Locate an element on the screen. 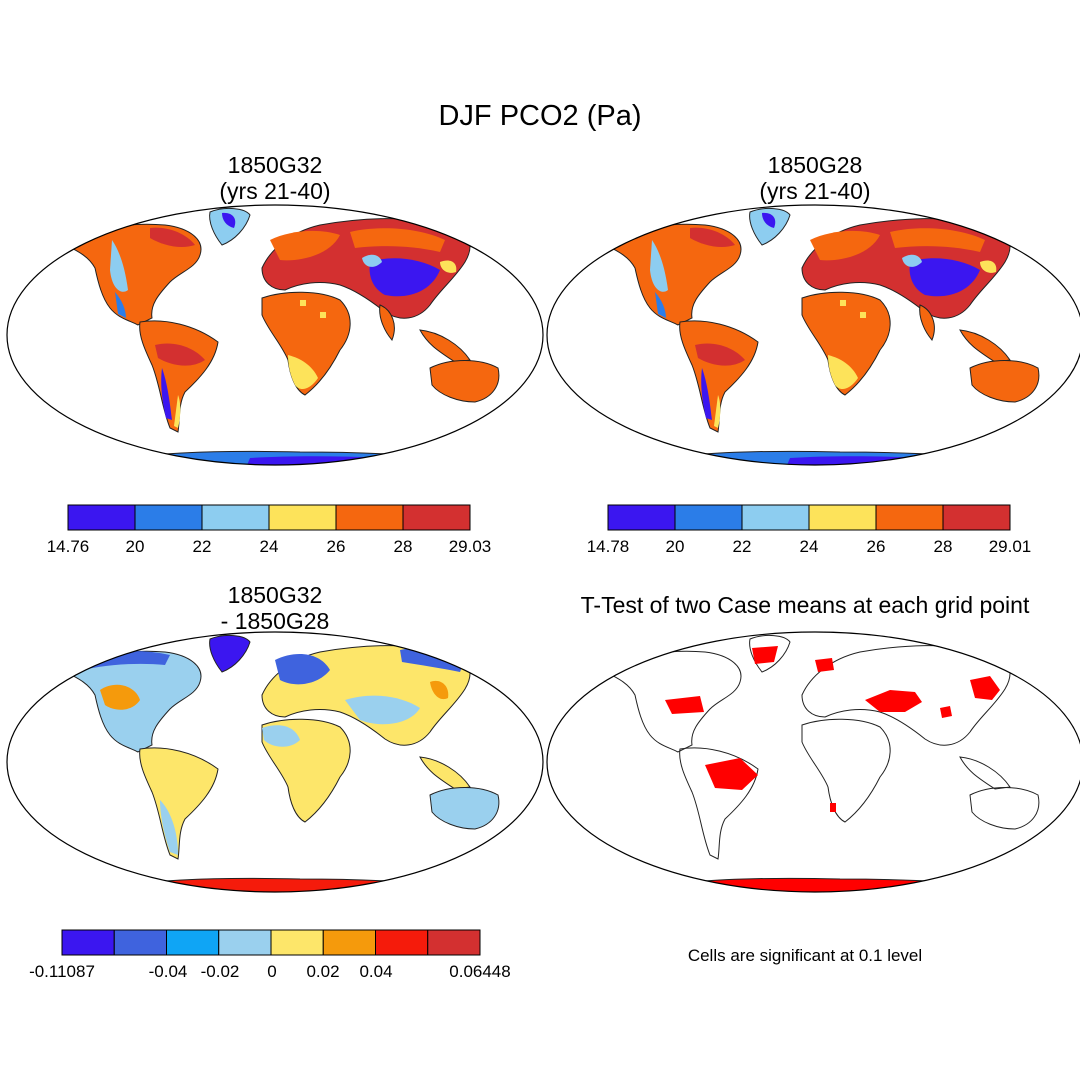 This screenshot has height=1080, width=1080. colorbar-label: 0.06448 is located at coordinates (479, 971).